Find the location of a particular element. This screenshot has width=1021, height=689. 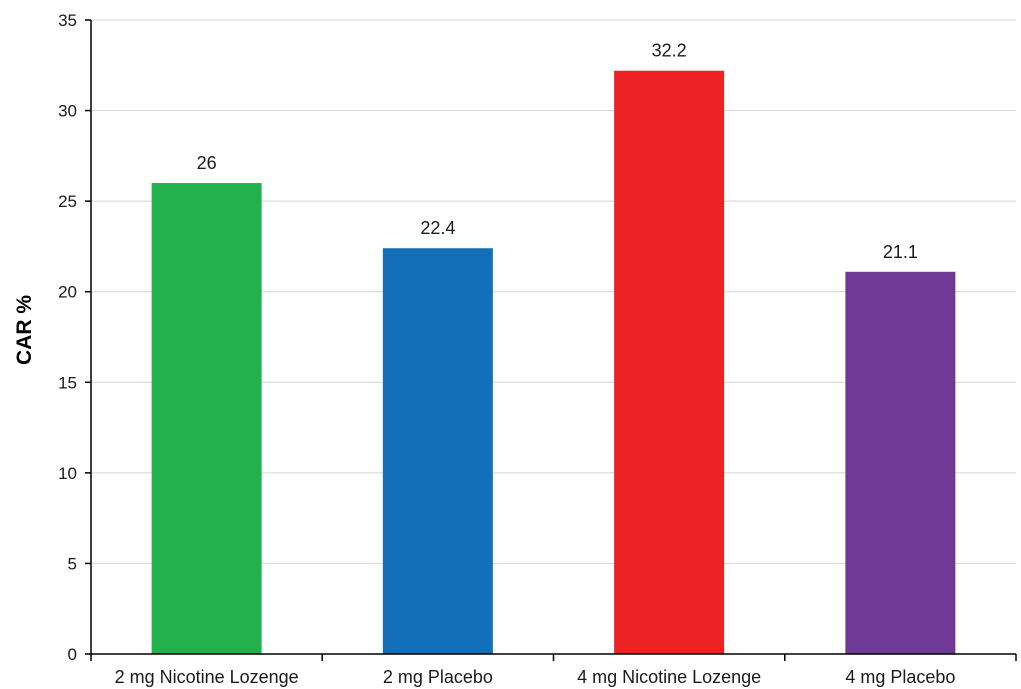

data-label: 26 is located at coordinates (207, 163).